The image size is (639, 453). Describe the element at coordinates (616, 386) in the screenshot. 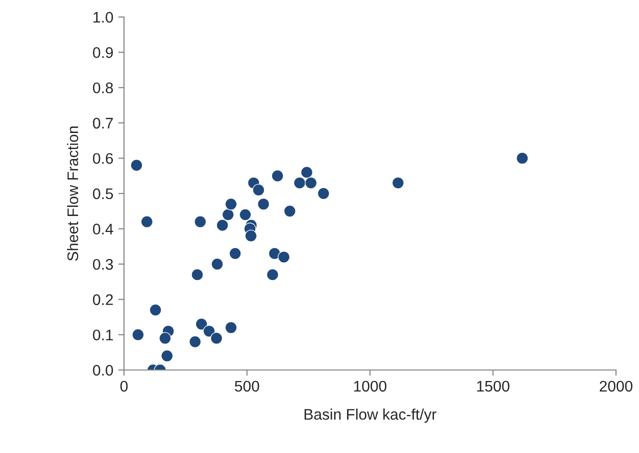

I see `x-tick-label: 2000` at that location.